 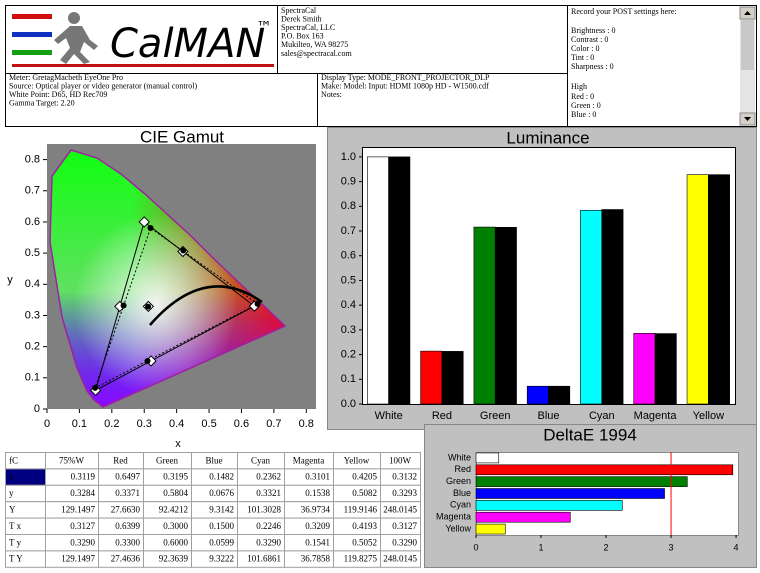 I want to click on row-label: Y, so click(x=12, y=509).